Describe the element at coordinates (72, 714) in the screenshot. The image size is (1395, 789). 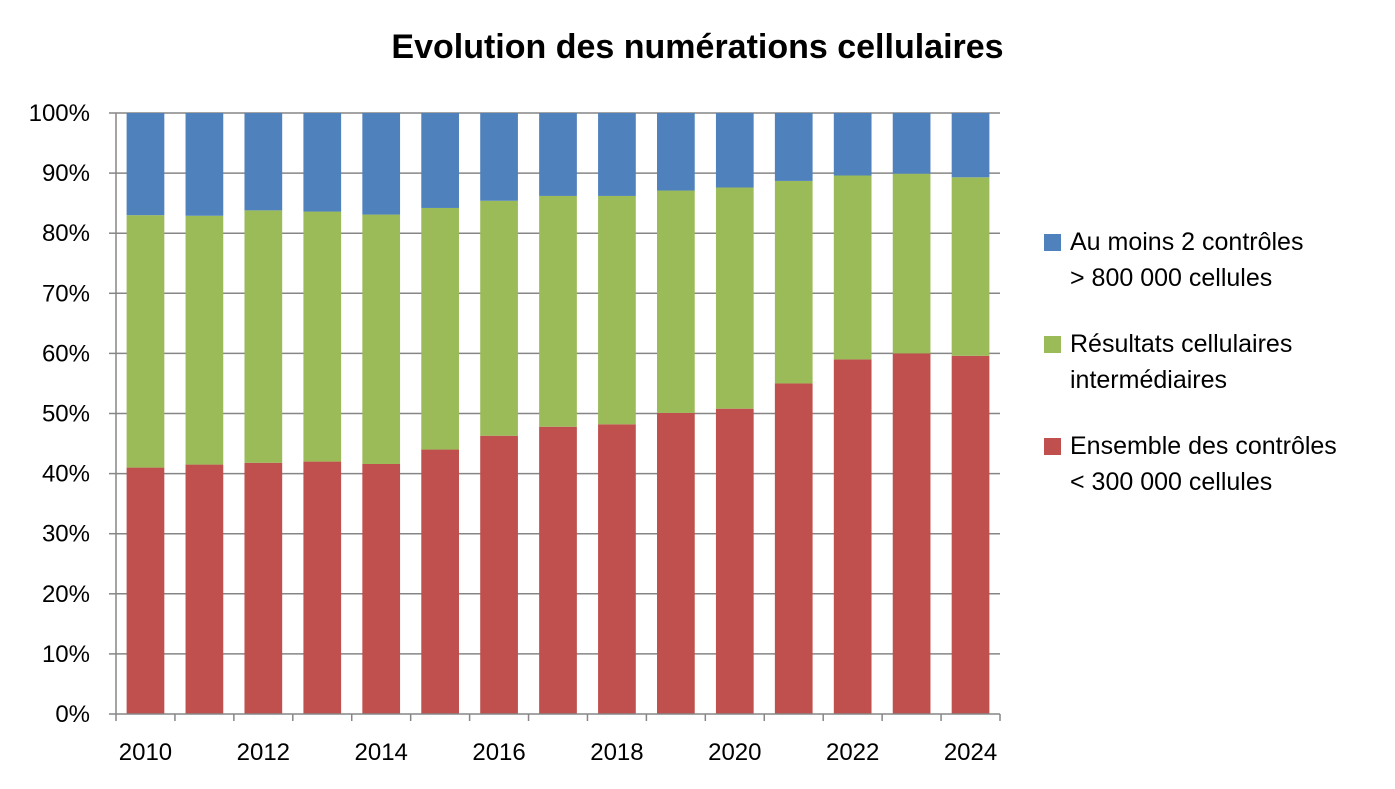
I see `y-tick-label: 0%` at that location.